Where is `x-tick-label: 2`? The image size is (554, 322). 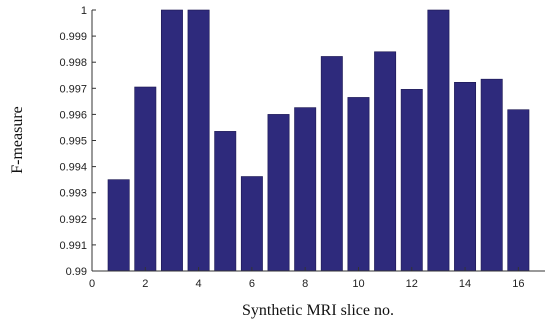
x-tick-label: 2 is located at coordinates (145, 284).